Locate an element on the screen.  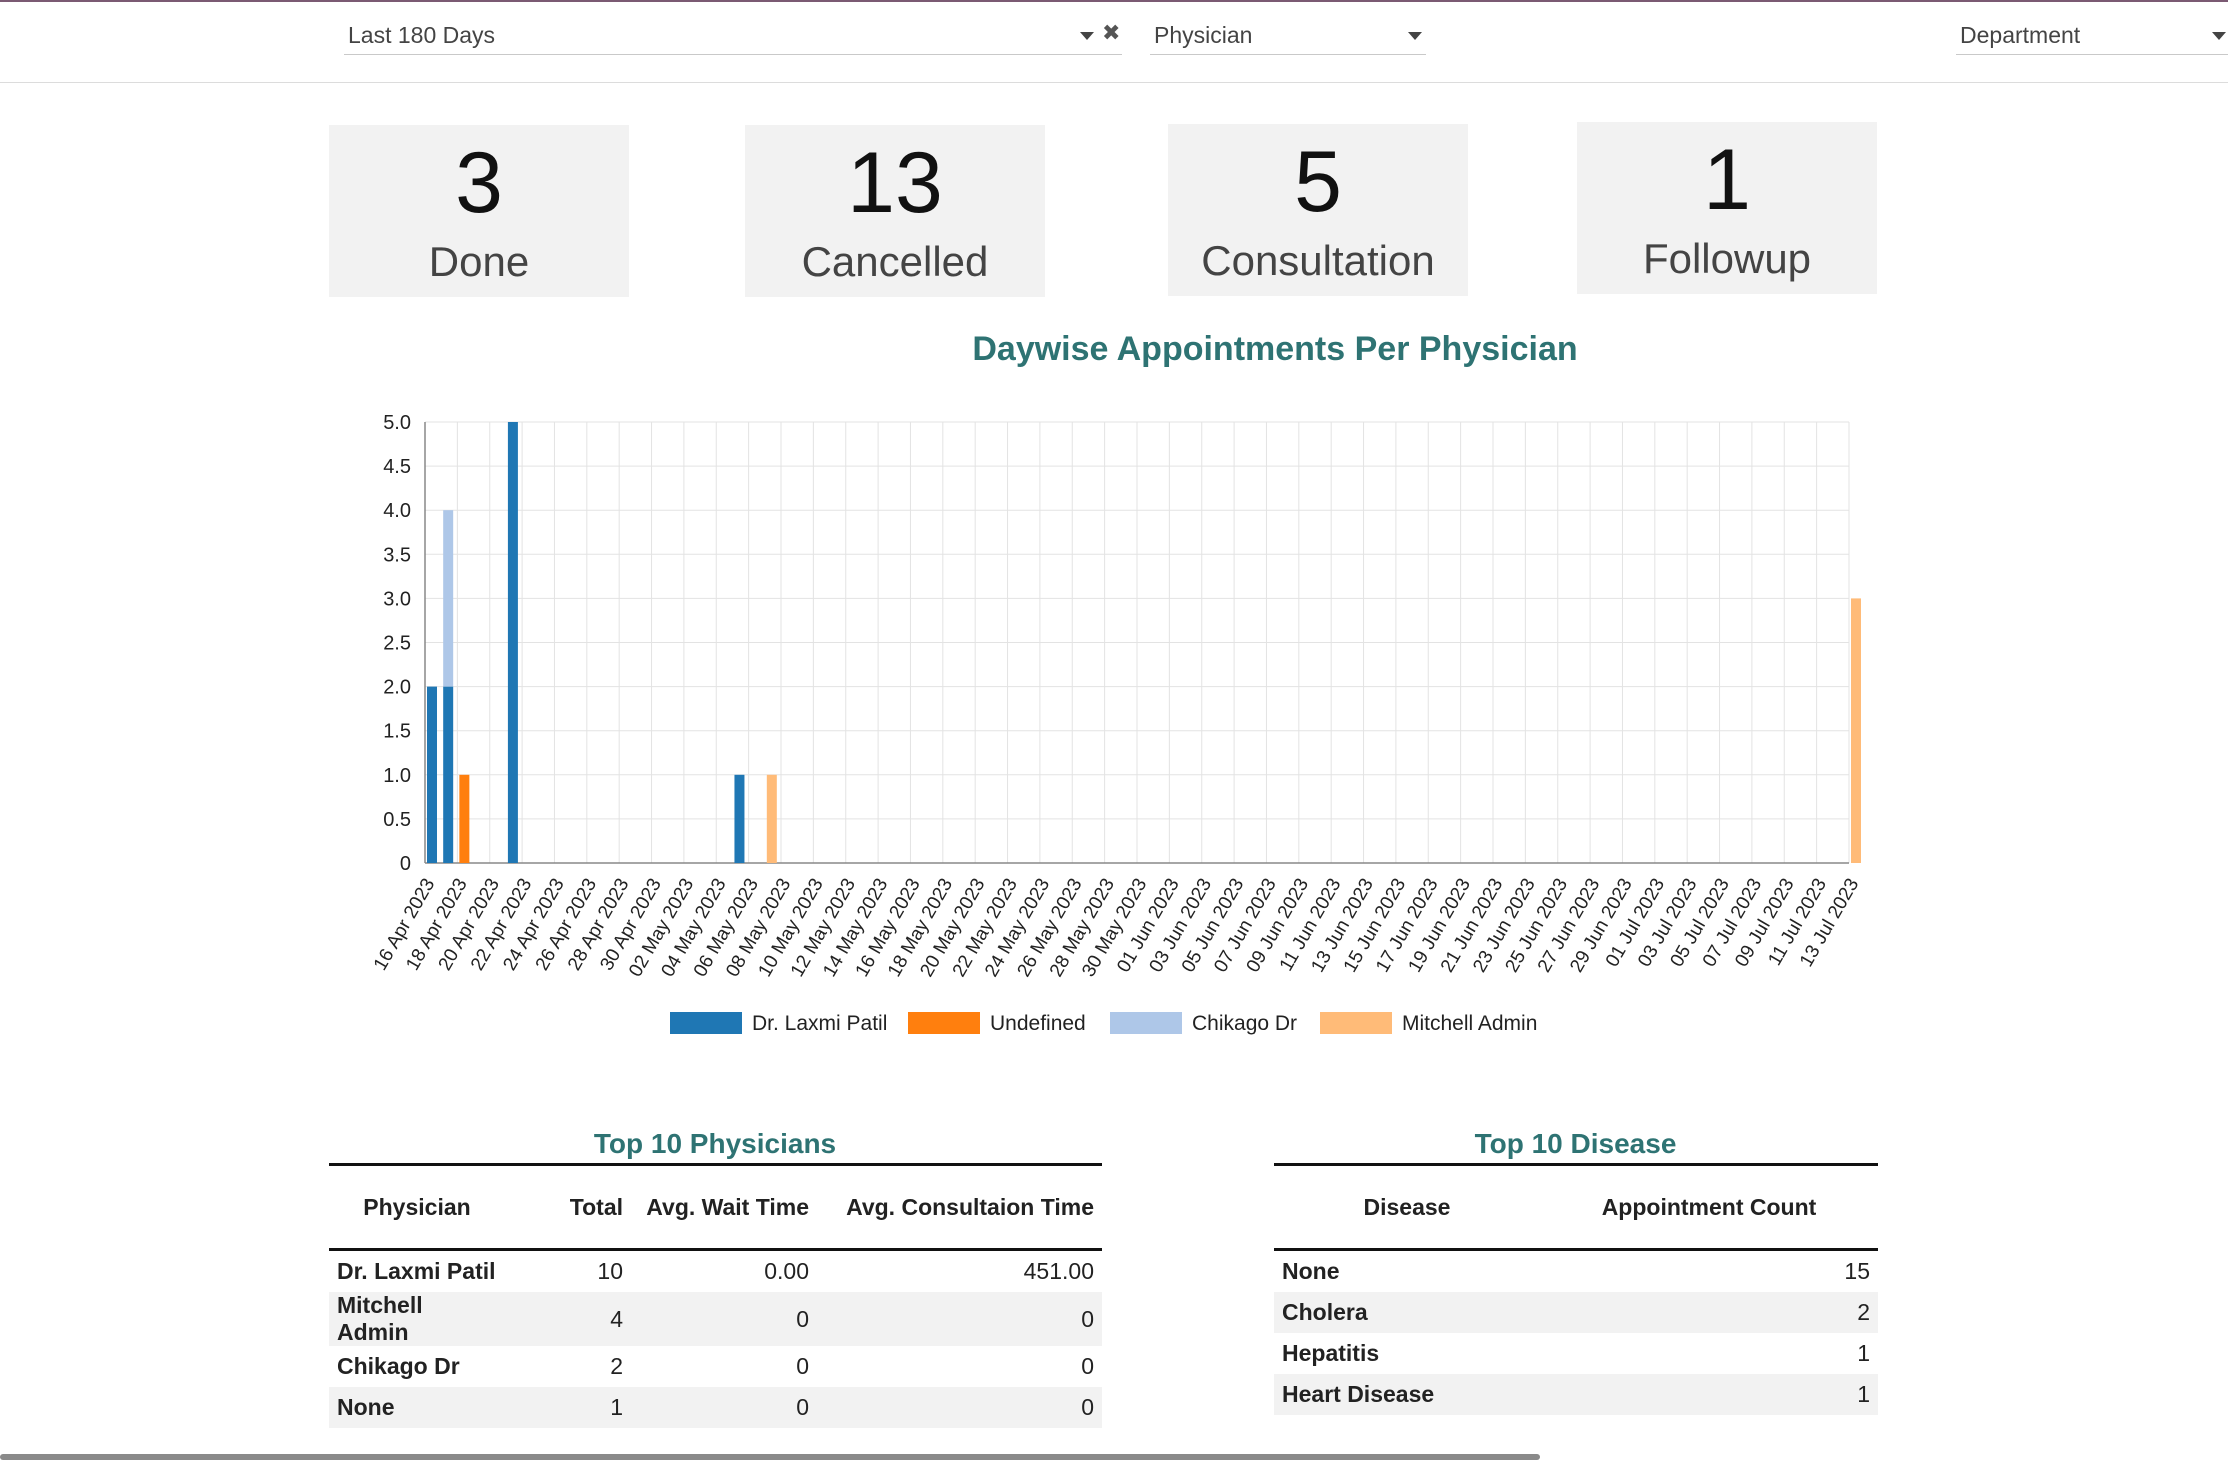
department-filter: Department is located at coordinates (2092, 35).